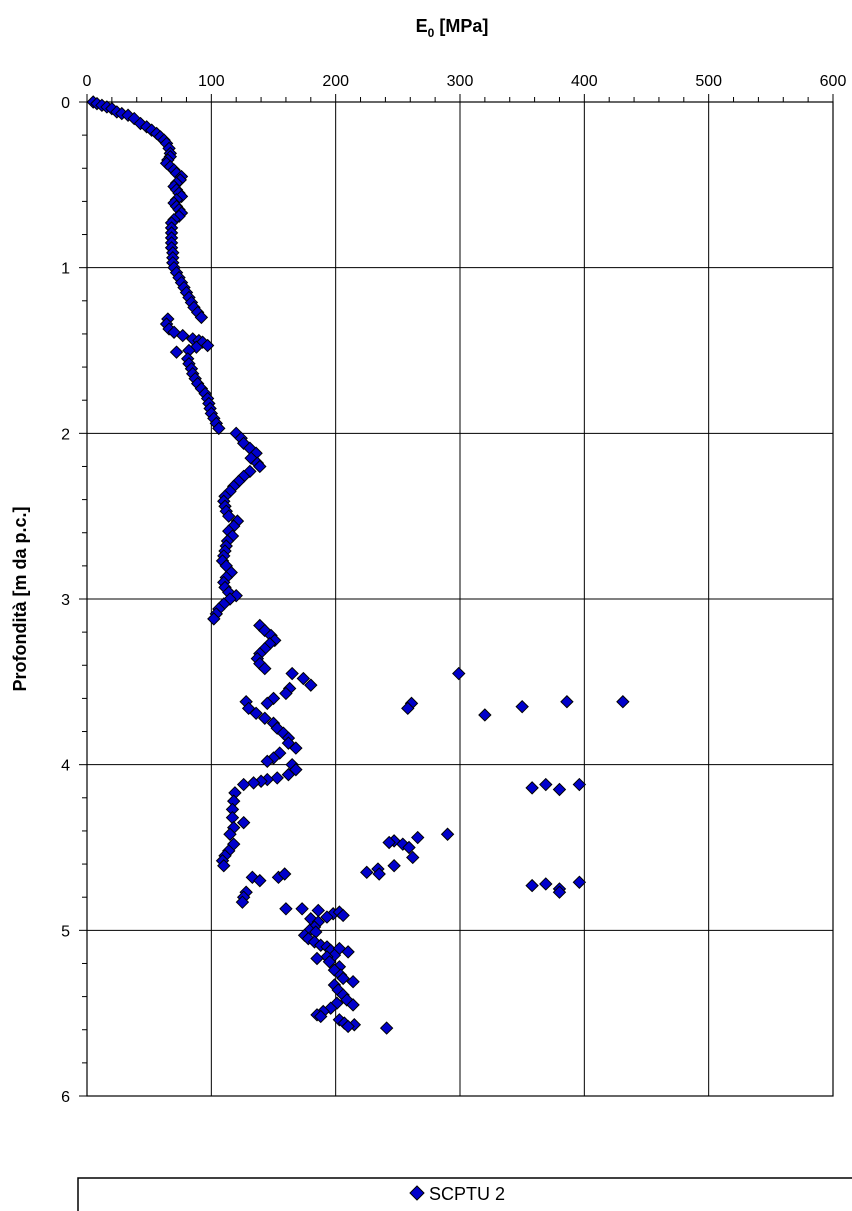 This screenshot has height=1211, width=852. What do you see at coordinates (467, 1194) in the screenshot?
I see `legend-label: SCPTU 2` at bounding box center [467, 1194].